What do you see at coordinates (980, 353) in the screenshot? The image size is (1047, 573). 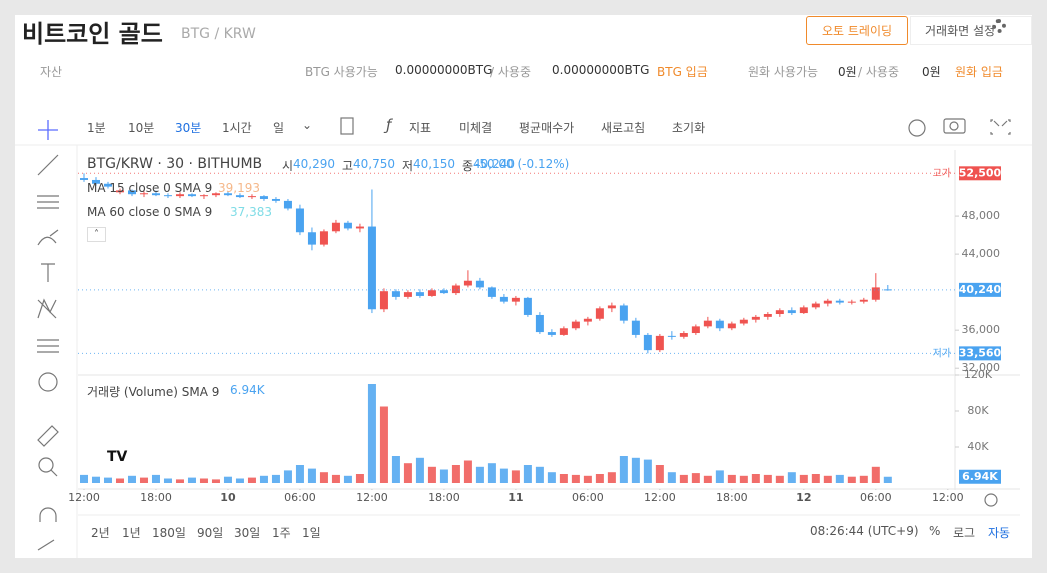 I see `price-label-box` at bounding box center [980, 353].